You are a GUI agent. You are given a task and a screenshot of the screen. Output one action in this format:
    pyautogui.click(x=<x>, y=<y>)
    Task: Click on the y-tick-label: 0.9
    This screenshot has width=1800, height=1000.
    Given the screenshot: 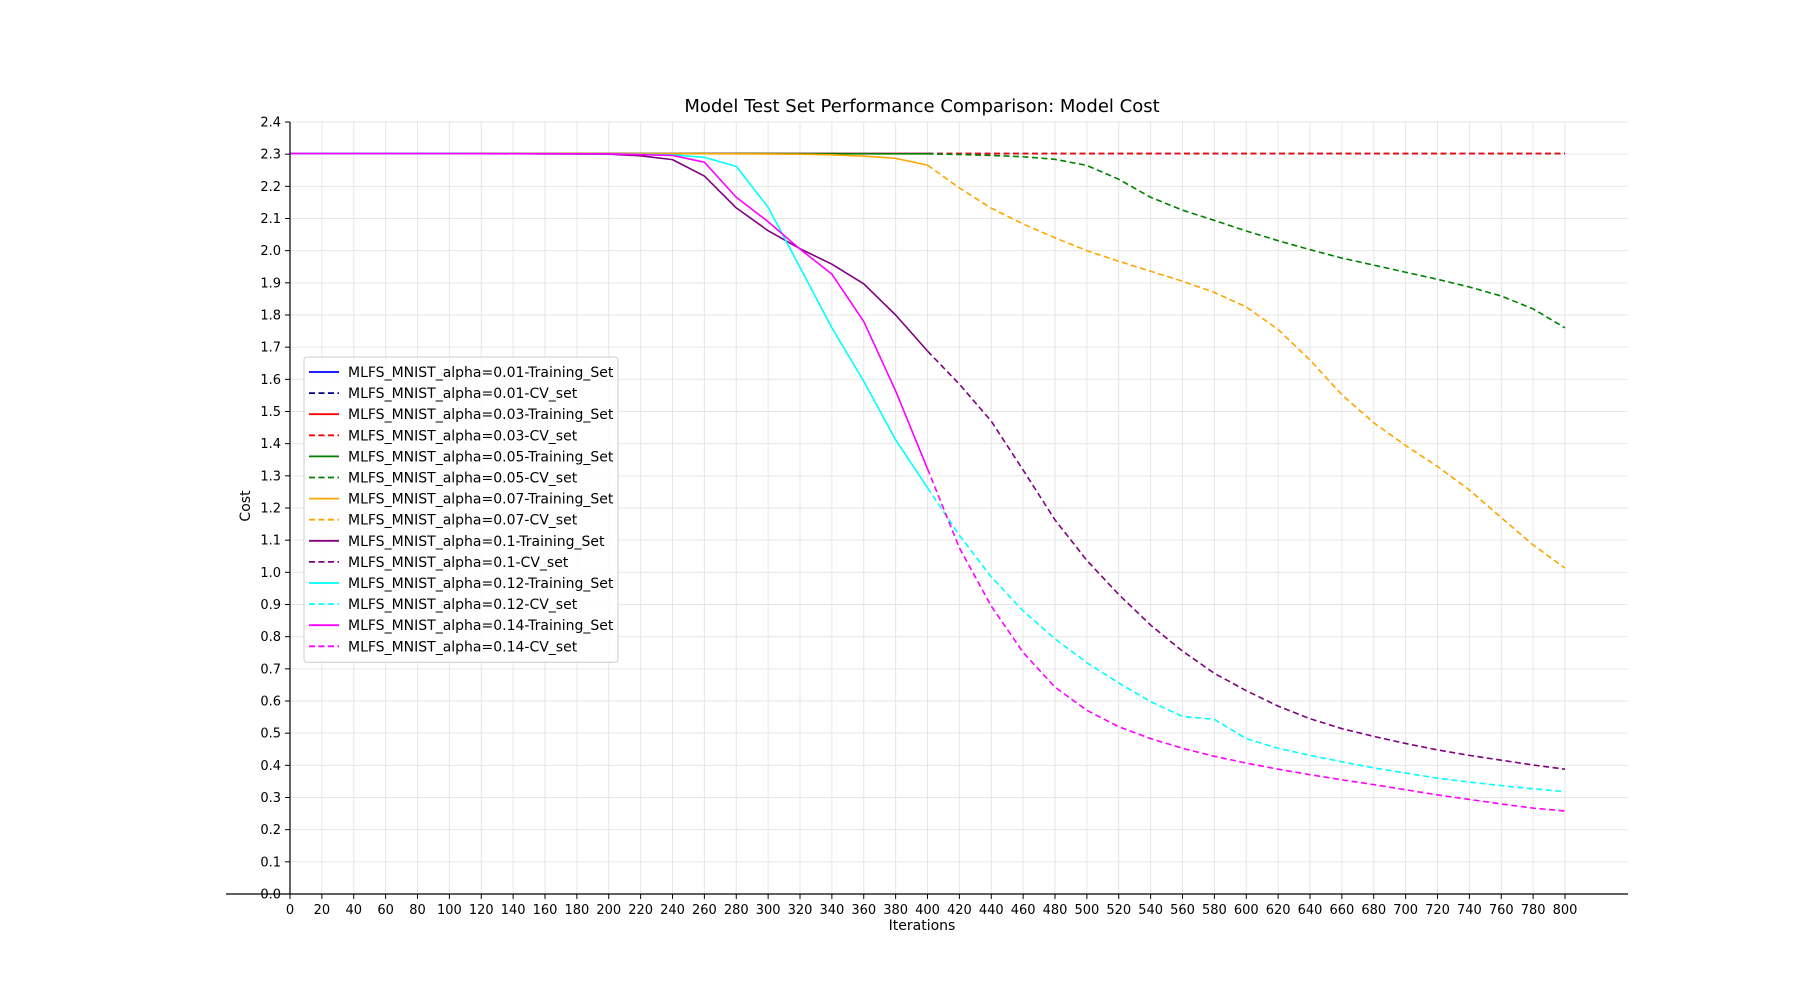 What is the action you would take?
    pyautogui.click(x=270, y=605)
    